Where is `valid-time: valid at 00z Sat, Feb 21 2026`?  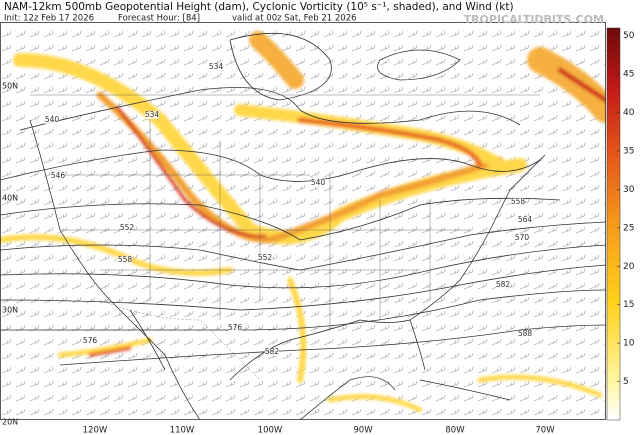
valid-time: valid at 00z Sat, Feb 21 2026 is located at coordinates (294, 19).